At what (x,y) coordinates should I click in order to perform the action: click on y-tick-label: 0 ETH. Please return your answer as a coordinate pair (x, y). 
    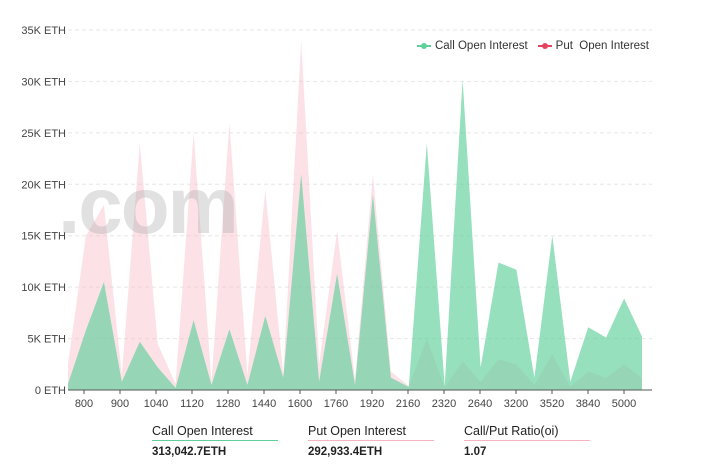
    Looking at the image, I should click on (50, 391).